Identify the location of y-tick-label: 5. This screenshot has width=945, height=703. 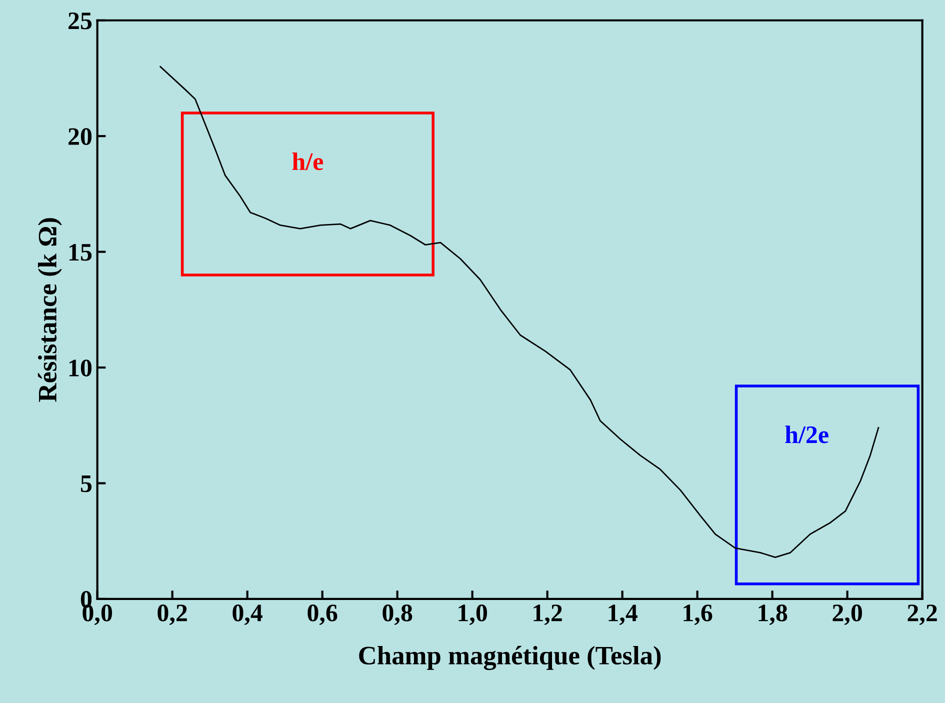
(86, 484).